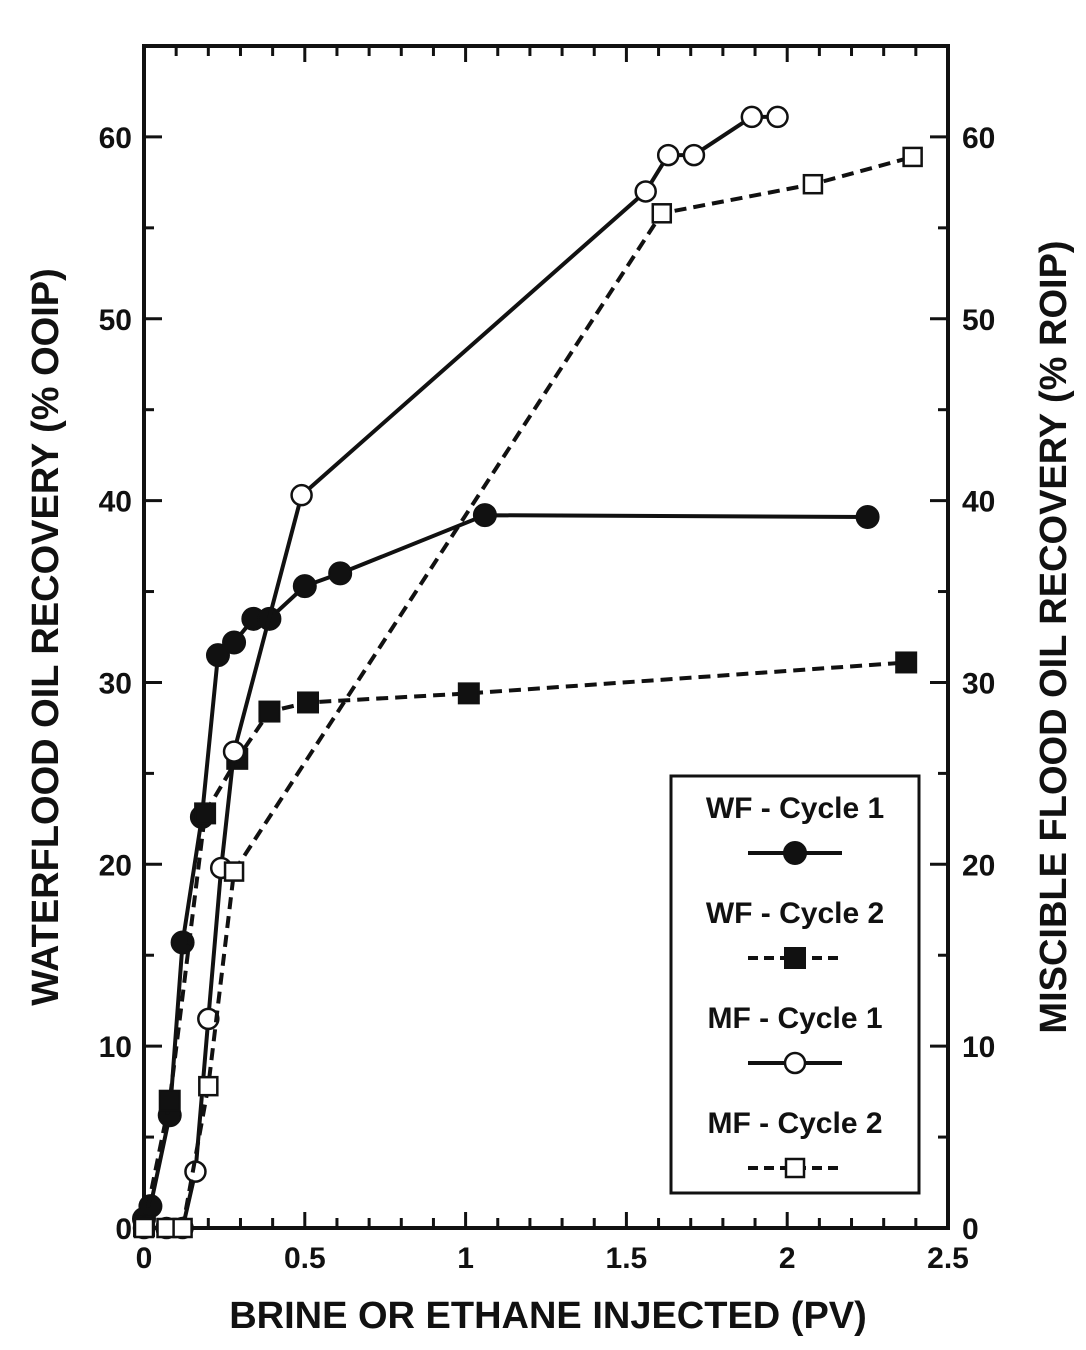 This screenshot has width=1086, height=1350. What do you see at coordinates (115, 865) in the screenshot?
I see `y-tick-label: 20` at bounding box center [115, 865].